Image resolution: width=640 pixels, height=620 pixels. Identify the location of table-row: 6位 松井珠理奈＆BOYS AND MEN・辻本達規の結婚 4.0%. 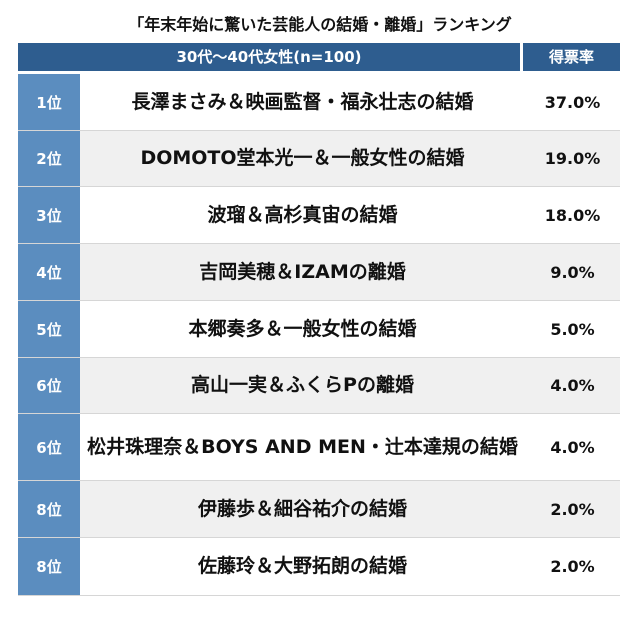
(319, 447).